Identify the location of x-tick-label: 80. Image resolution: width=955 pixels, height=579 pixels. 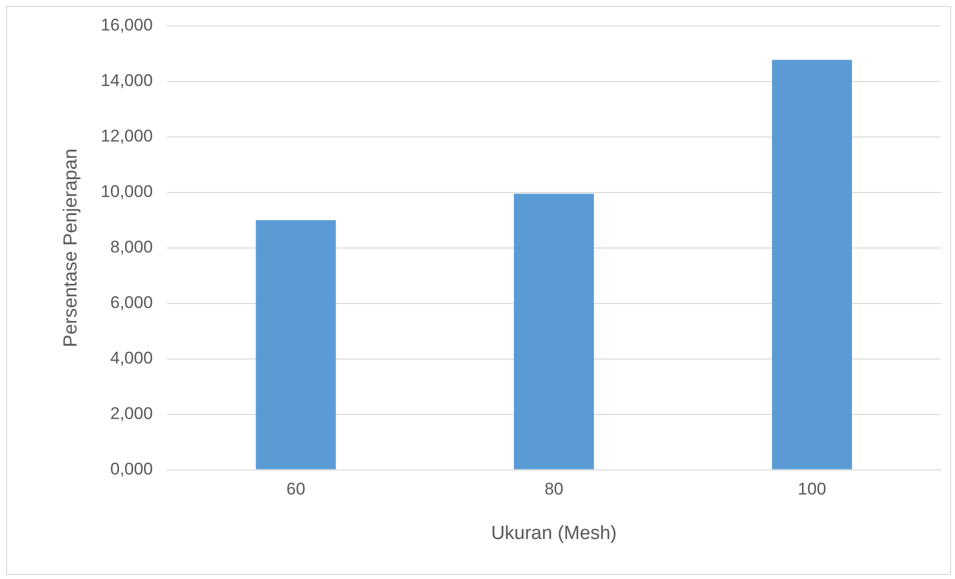
(554, 489).